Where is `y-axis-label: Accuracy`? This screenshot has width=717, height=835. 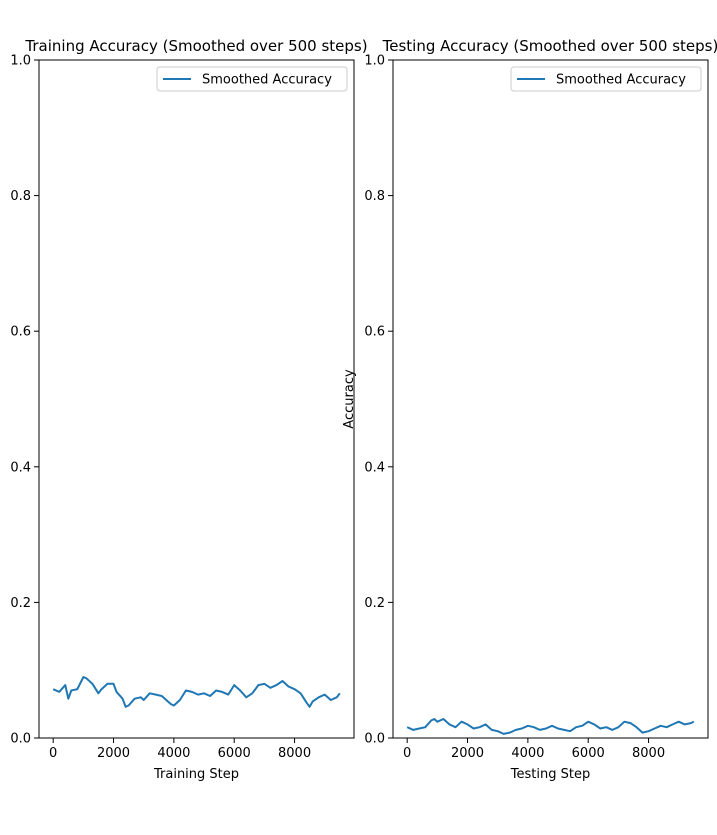 y-axis-label: Accuracy is located at coordinates (349, 399).